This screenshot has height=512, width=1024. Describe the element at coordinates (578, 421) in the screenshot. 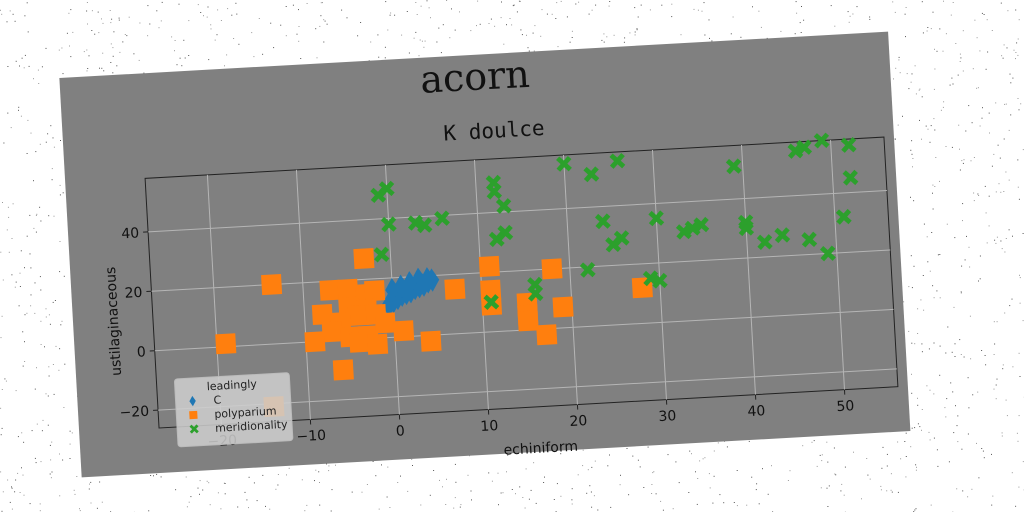

I see `x-tick-label: 20` at that location.